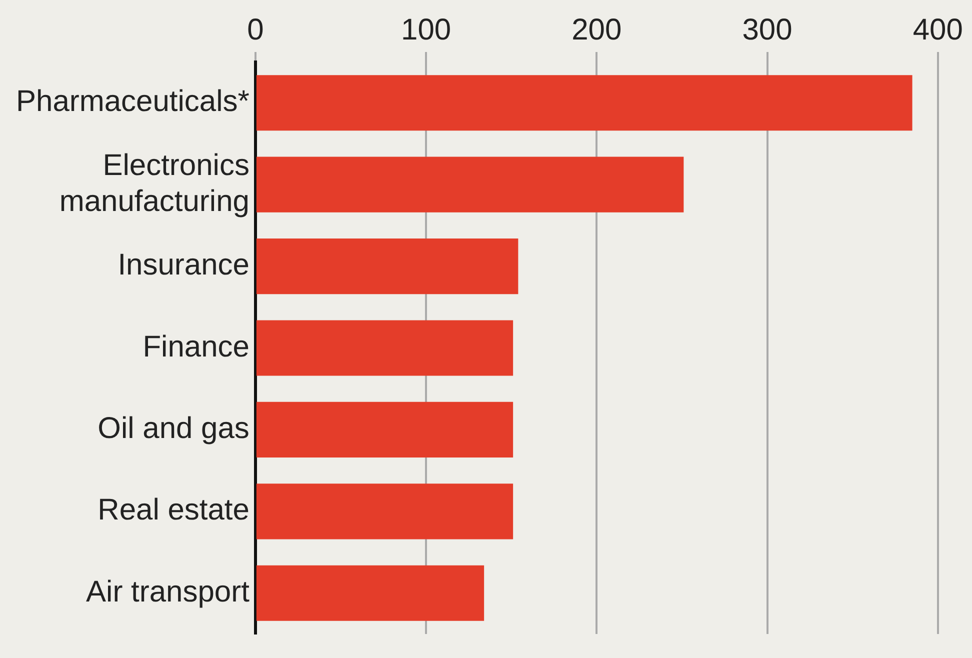 Image resolution: width=972 pixels, height=658 pixels. What do you see at coordinates (597, 29) in the screenshot?
I see `x-tick-label: 200` at bounding box center [597, 29].